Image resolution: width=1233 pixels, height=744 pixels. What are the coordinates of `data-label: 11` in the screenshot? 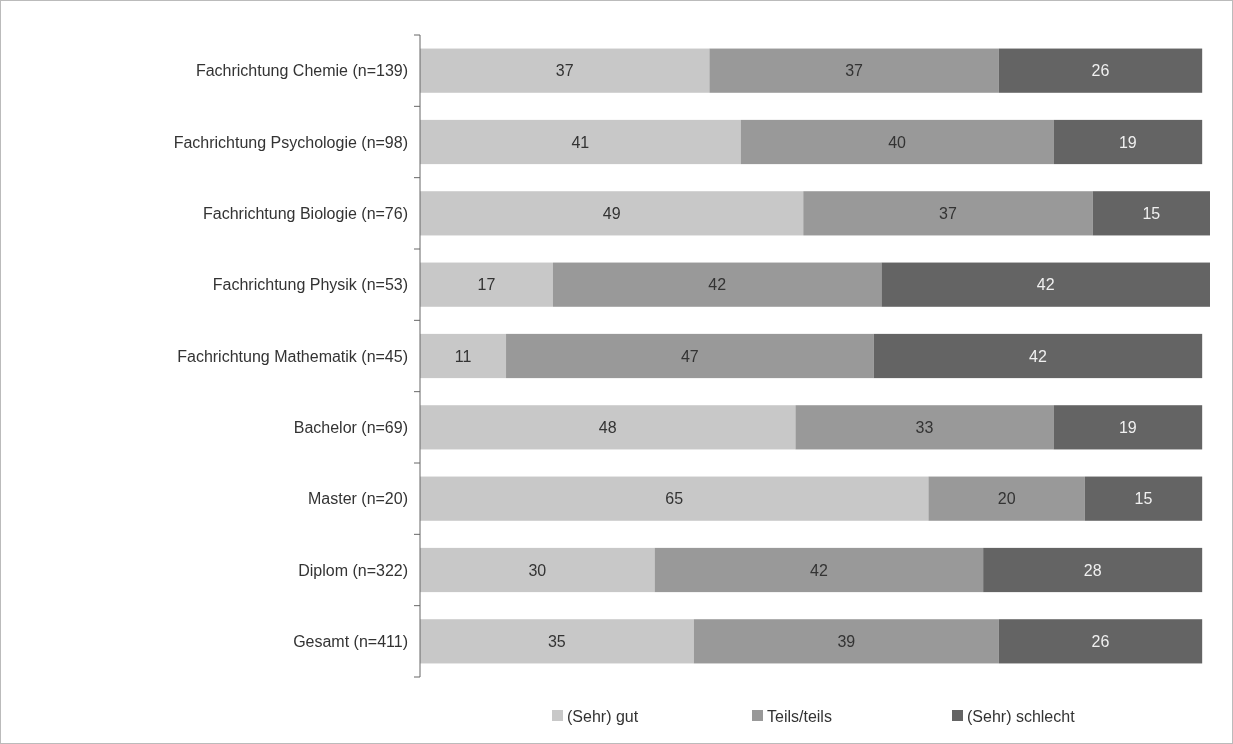 It's located at (463, 356).